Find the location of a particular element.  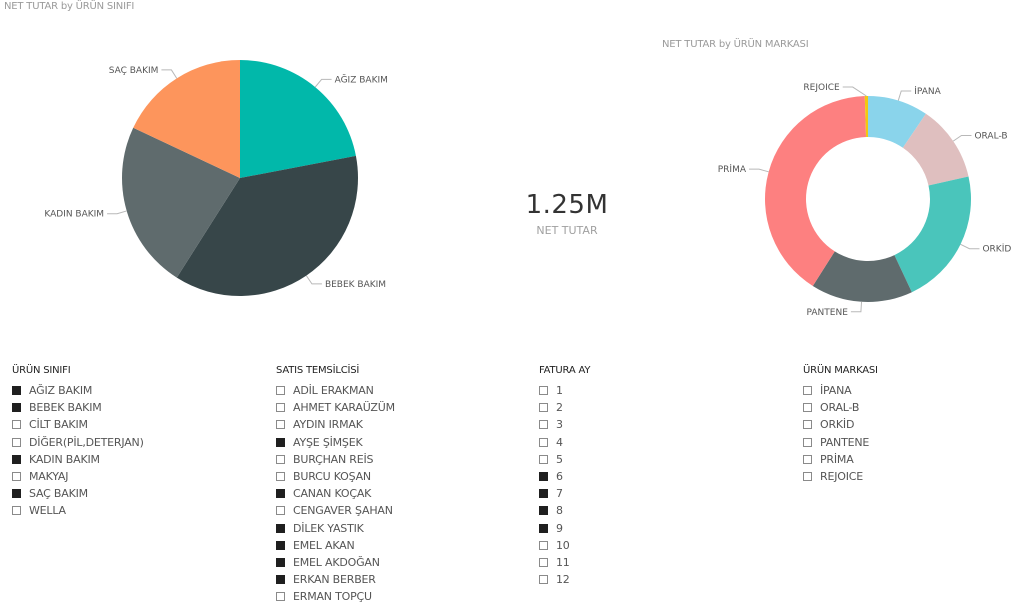

slicer-item: 10 is located at coordinates (639, 545).